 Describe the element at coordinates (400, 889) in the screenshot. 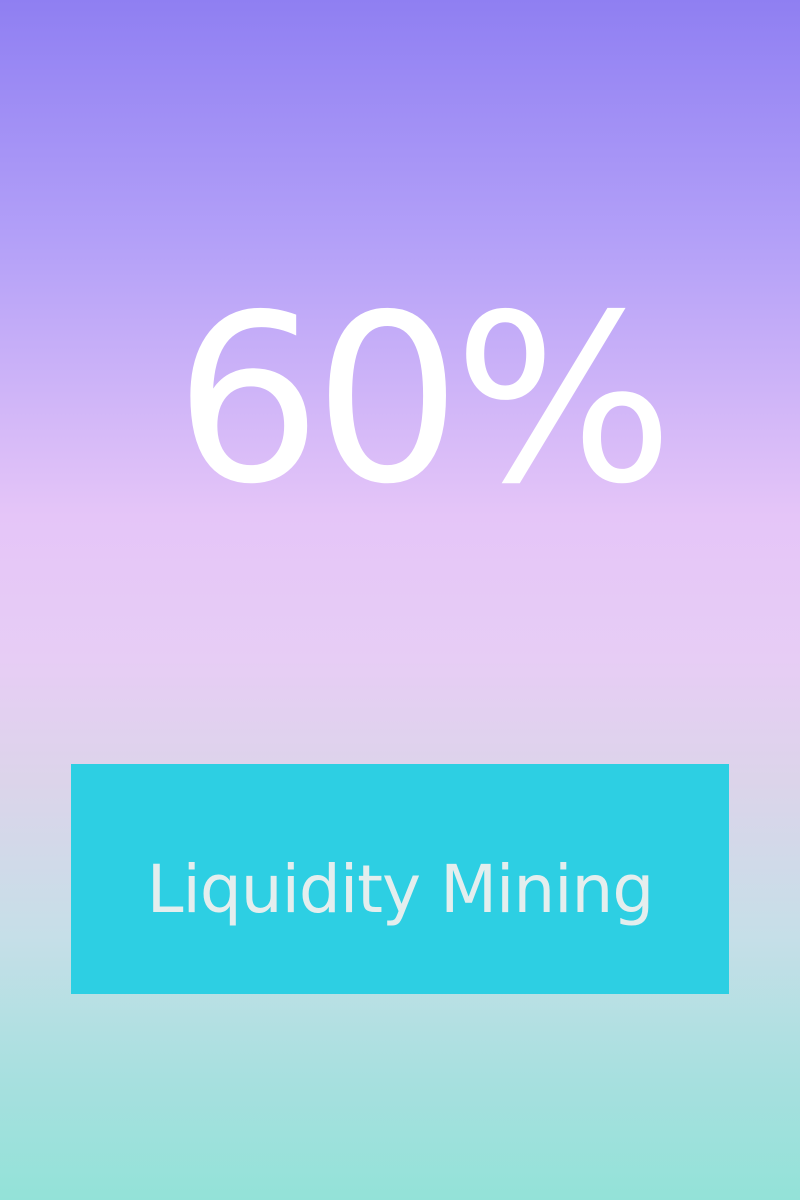

I see `liquidity-mining-button-label: Liquidity Mining` at that location.